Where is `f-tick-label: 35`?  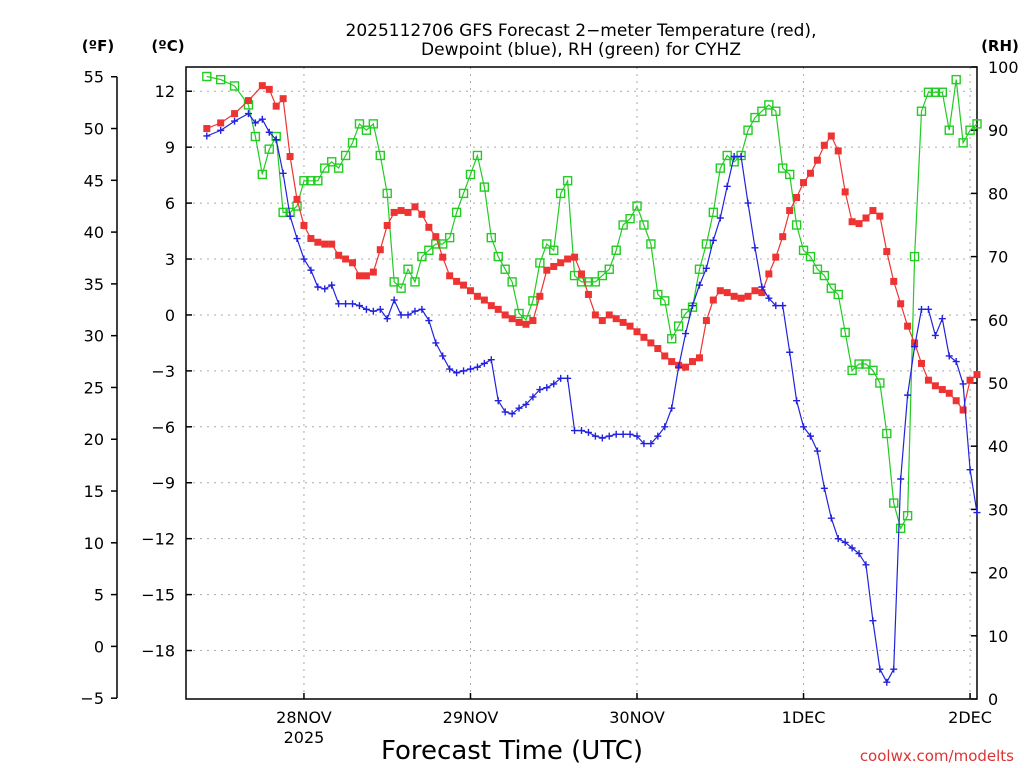 f-tick-label: 35 is located at coordinates (94, 284).